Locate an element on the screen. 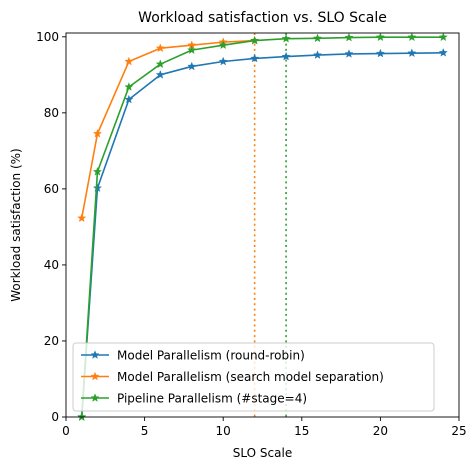 This screenshot has height=470, width=469. y-tick-label: 0 is located at coordinates (55, 417).